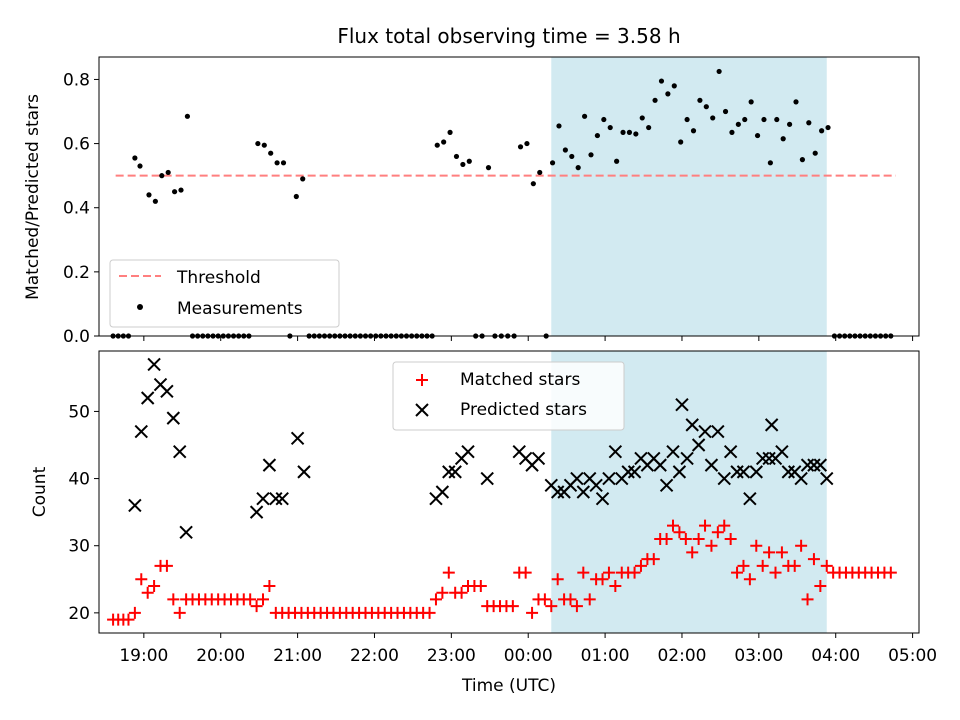  Describe the element at coordinates (520, 380) in the screenshot. I see `legend-matched-label: Matched stars` at that location.